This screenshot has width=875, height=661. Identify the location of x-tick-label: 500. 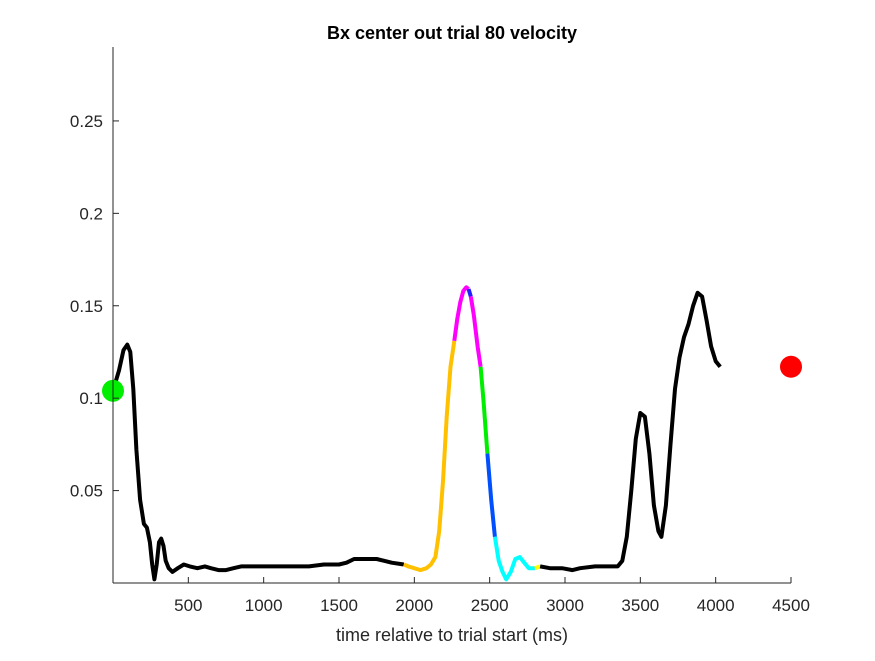
(188, 605).